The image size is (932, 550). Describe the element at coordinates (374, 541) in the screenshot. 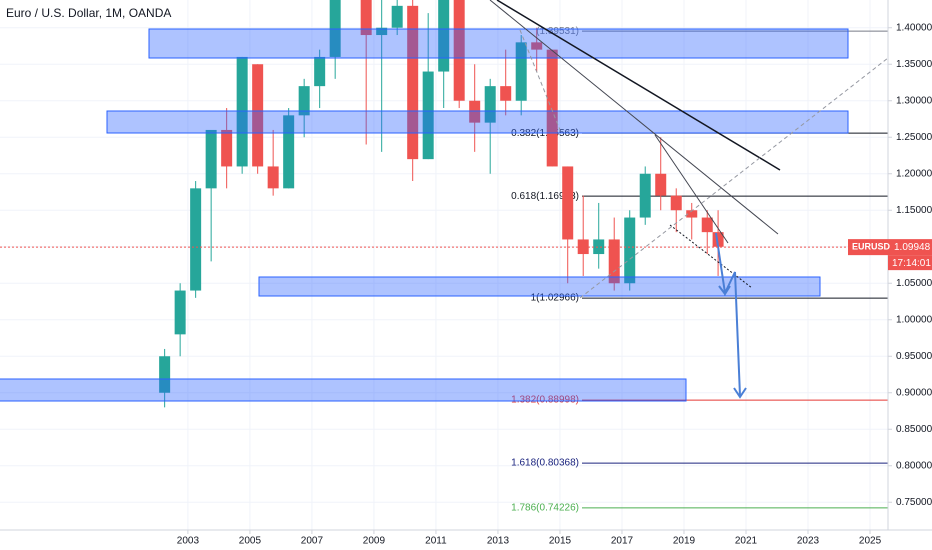

I see `x-tick-label: 2009` at that location.